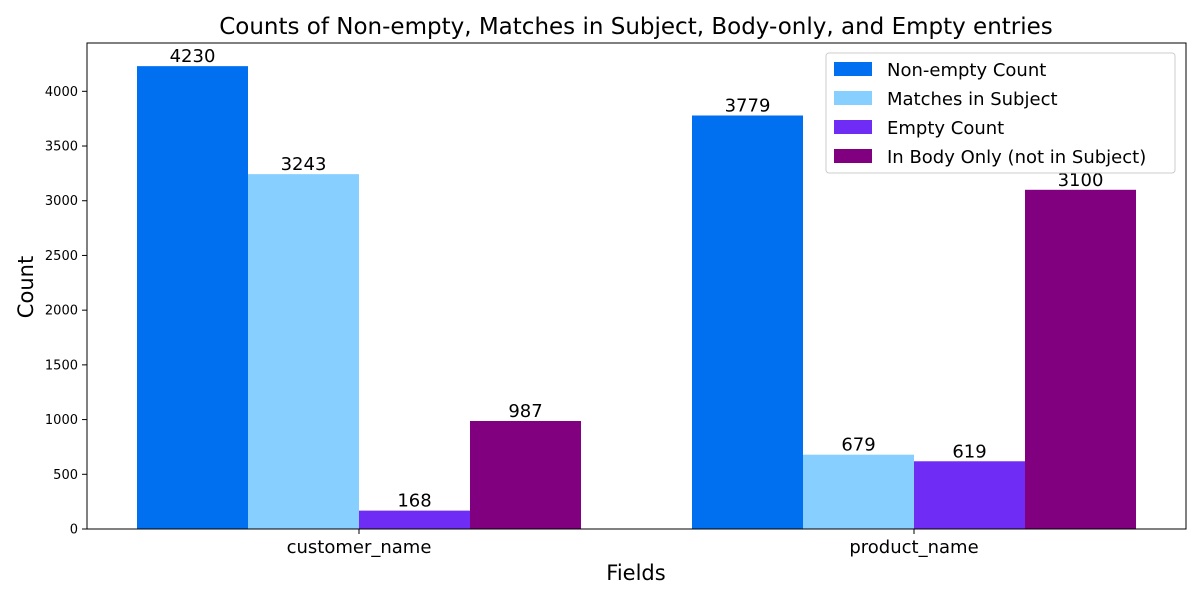 The width and height of the screenshot is (1200, 600). Describe the element at coordinates (65, 475) in the screenshot. I see `y-tick-label: 500` at that location.